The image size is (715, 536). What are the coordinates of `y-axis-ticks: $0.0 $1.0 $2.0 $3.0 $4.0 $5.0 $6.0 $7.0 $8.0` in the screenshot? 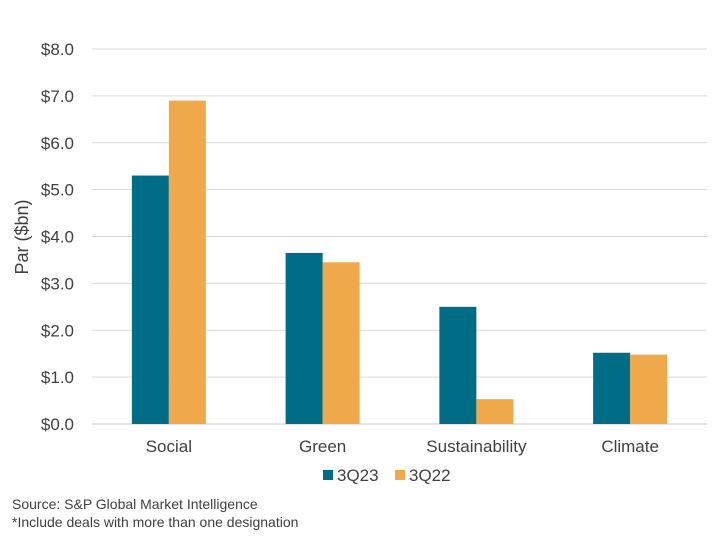 It's located at (57, 237).